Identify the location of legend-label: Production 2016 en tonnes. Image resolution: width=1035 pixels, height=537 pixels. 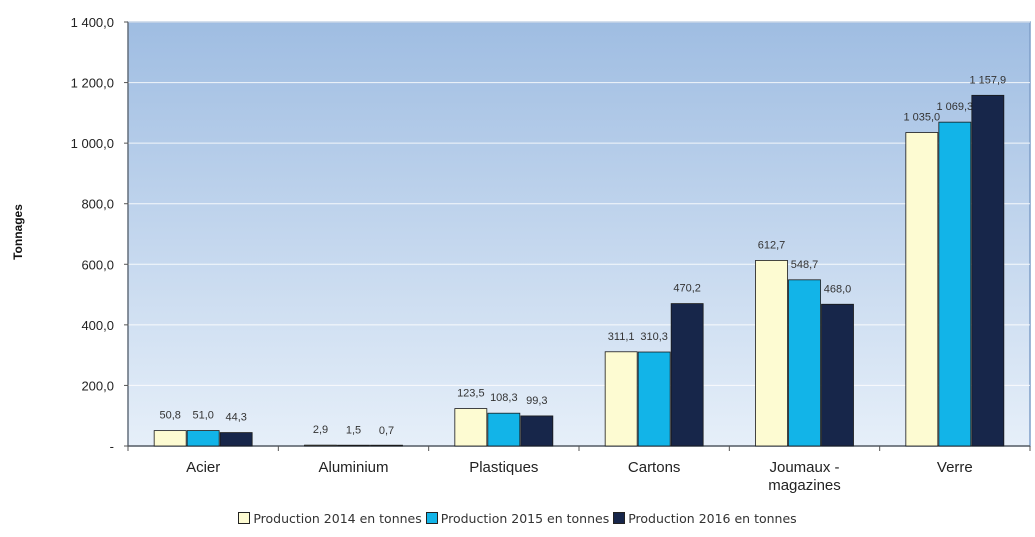
(712, 518).